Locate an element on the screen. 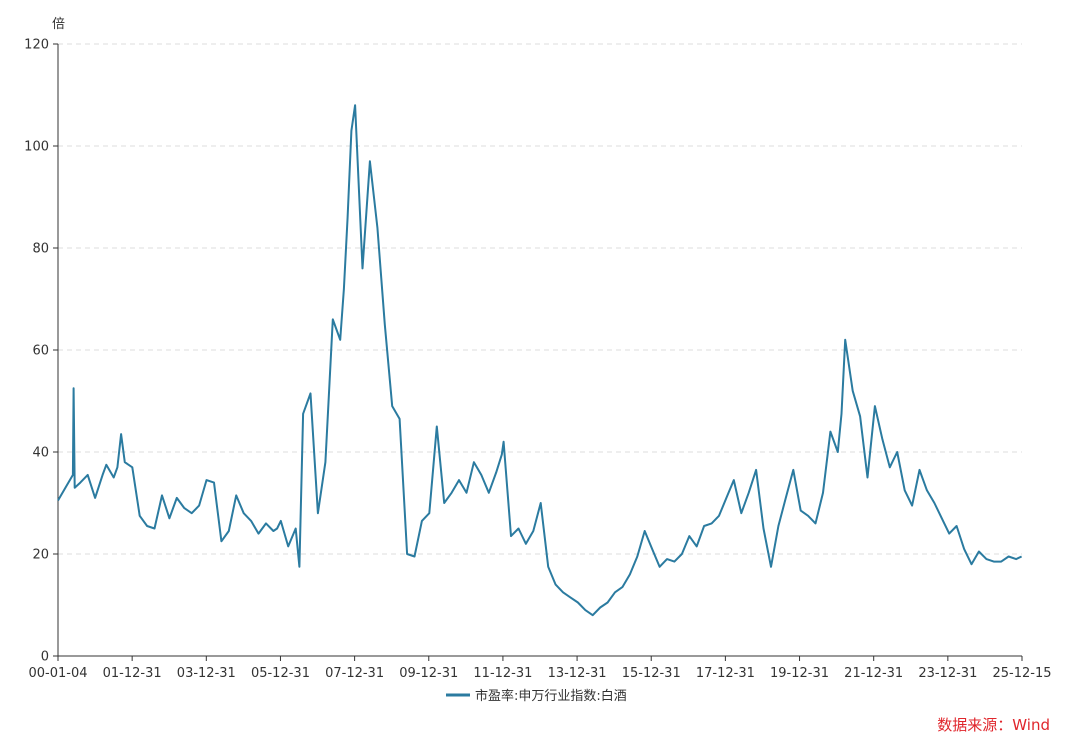 The image size is (1080, 748). y-tick-label: 0 is located at coordinates (45, 657).